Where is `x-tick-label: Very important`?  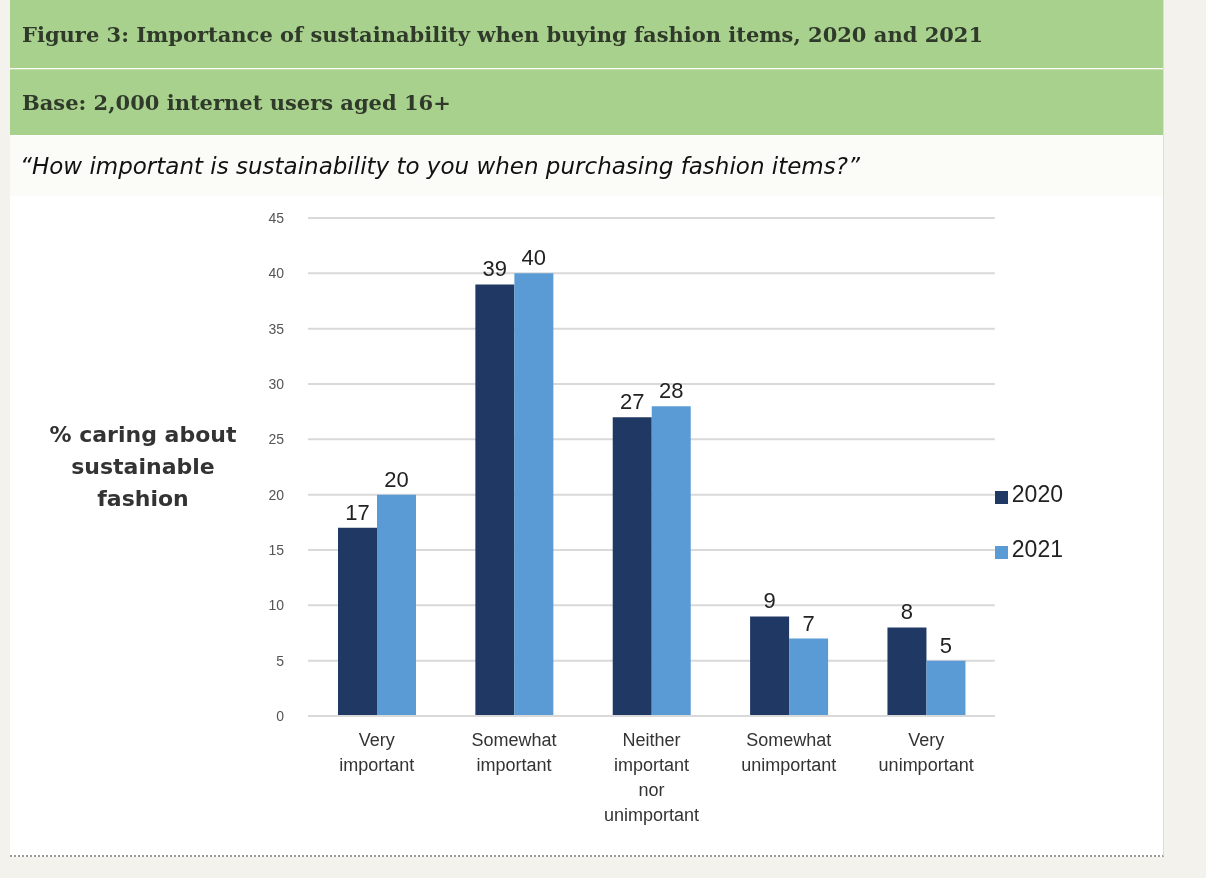 x-tick-label: Very important is located at coordinates (377, 752).